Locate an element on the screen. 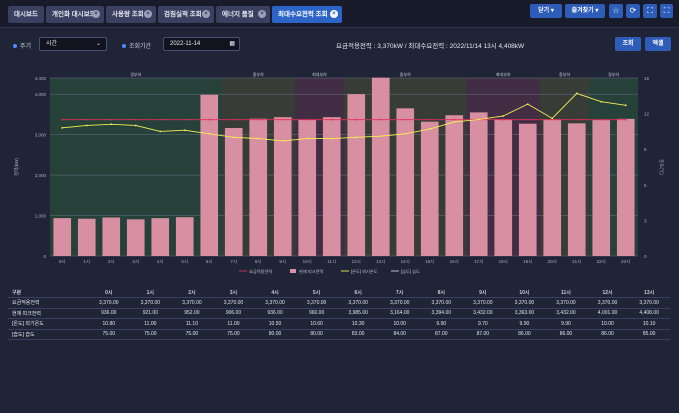  table-cell: 9.70 is located at coordinates (483, 324).